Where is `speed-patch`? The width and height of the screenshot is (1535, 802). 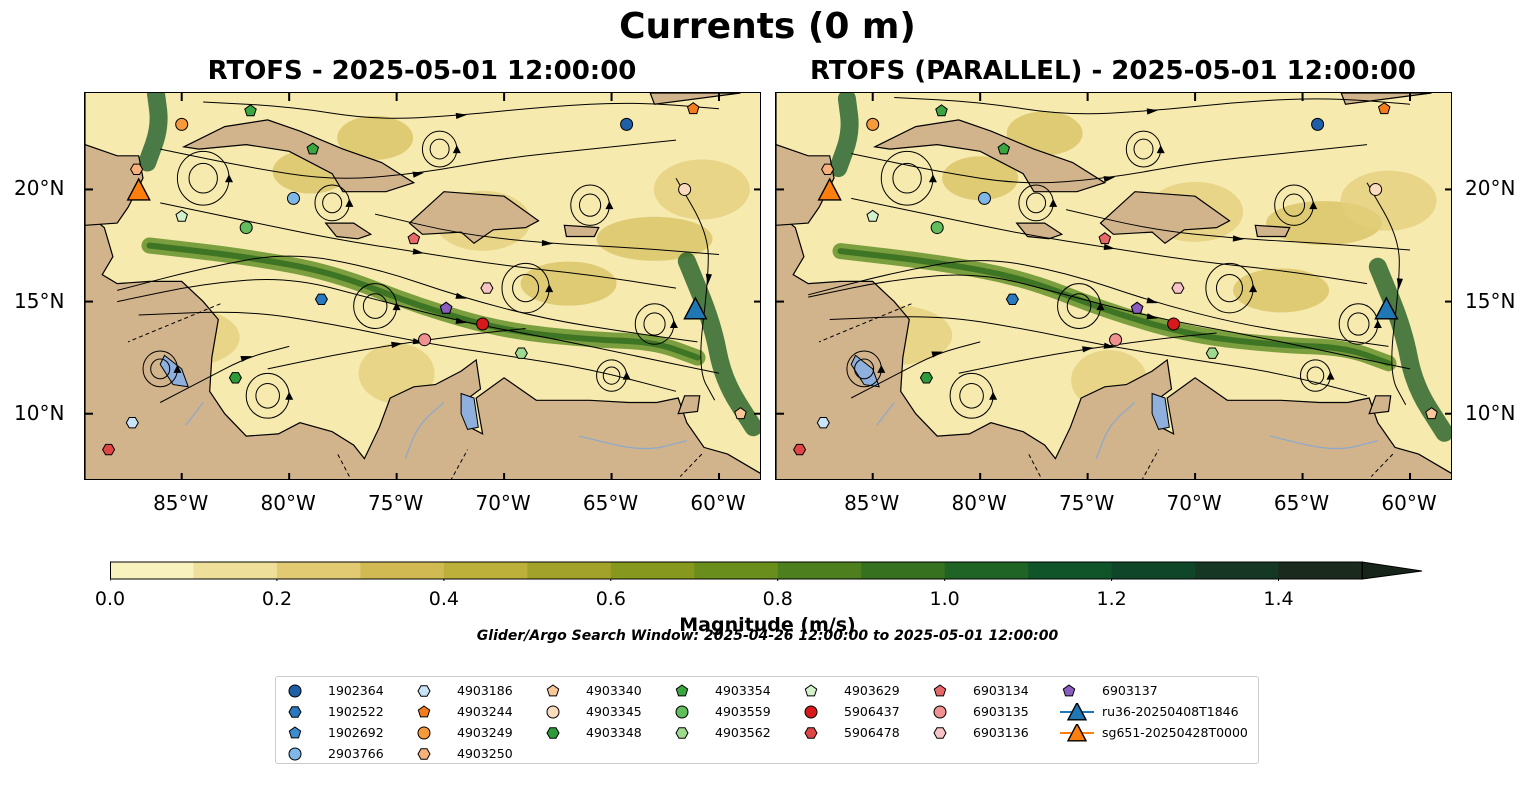
speed-patch is located at coordinates (568, 283).